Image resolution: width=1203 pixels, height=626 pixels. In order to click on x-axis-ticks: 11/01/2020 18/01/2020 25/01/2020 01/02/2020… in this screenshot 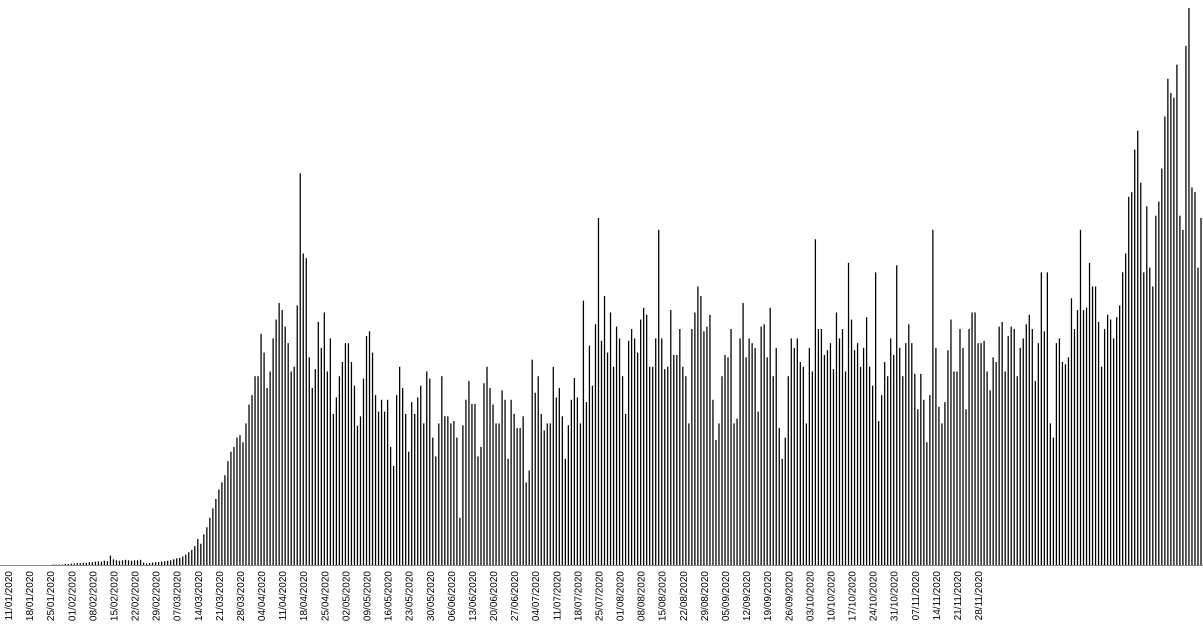, I will do `click(494, 596)`.